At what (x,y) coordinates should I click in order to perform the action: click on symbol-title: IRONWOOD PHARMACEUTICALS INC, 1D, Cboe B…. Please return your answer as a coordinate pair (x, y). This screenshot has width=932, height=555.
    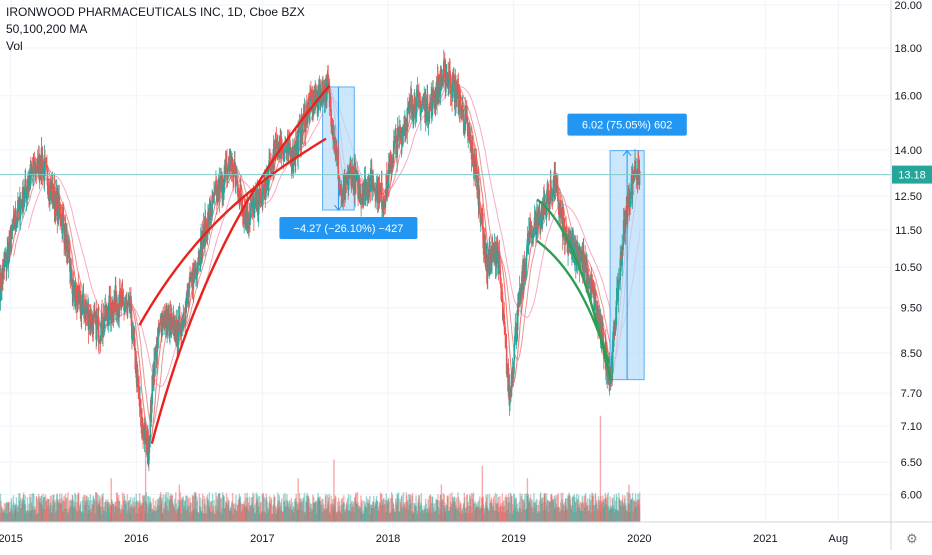
    Looking at the image, I should click on (155, 12).